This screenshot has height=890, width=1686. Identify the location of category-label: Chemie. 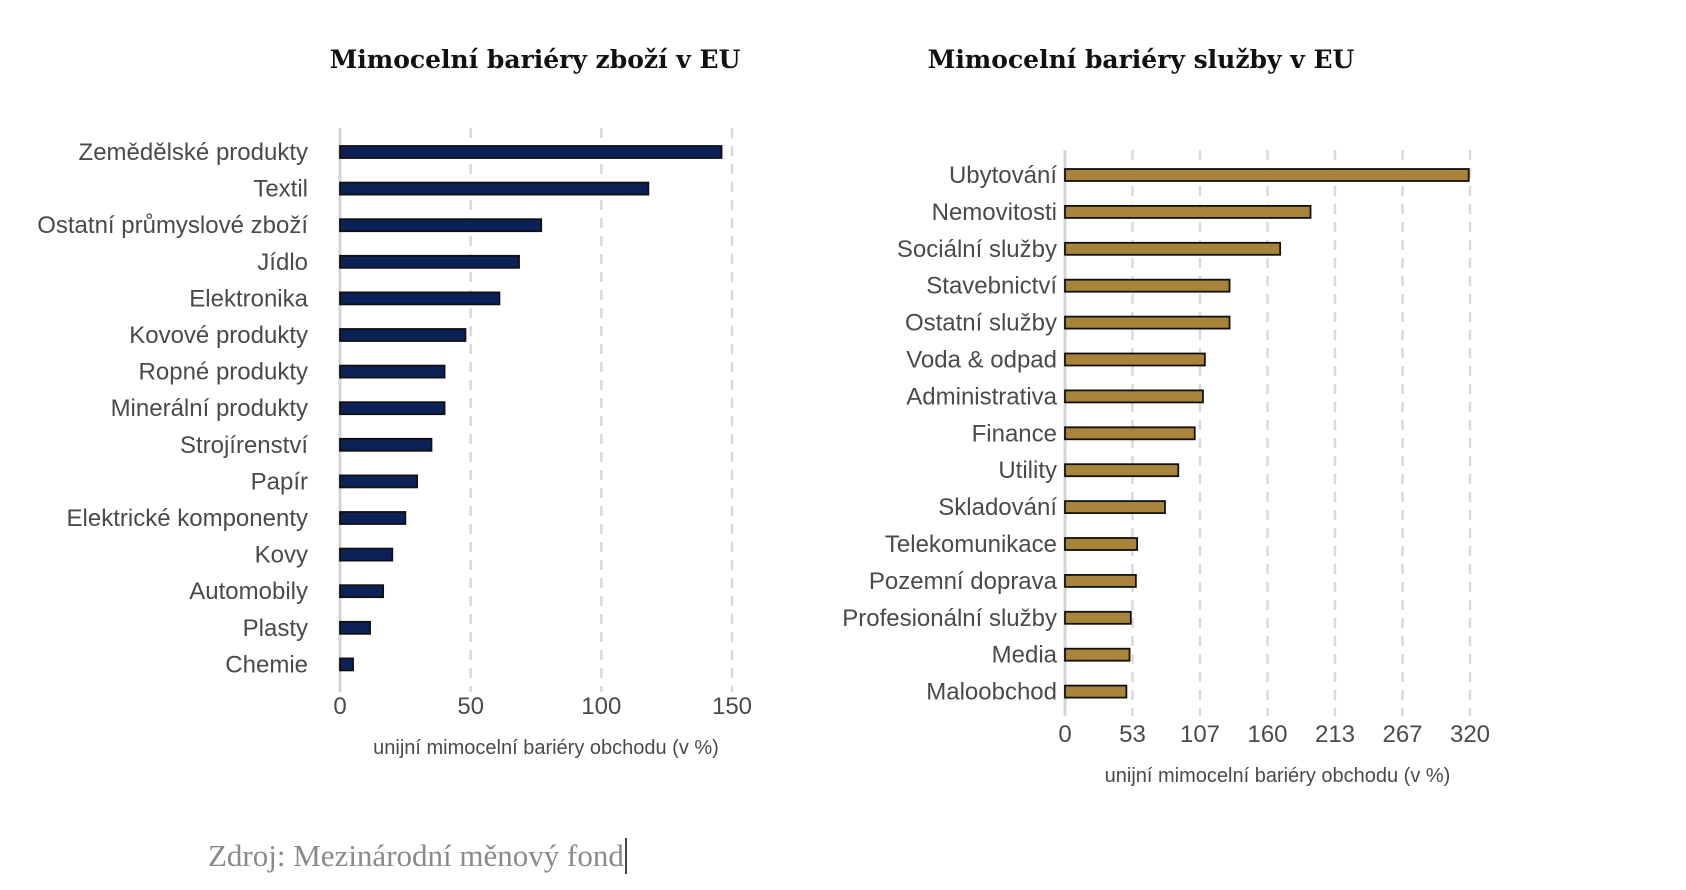
(266, 664).